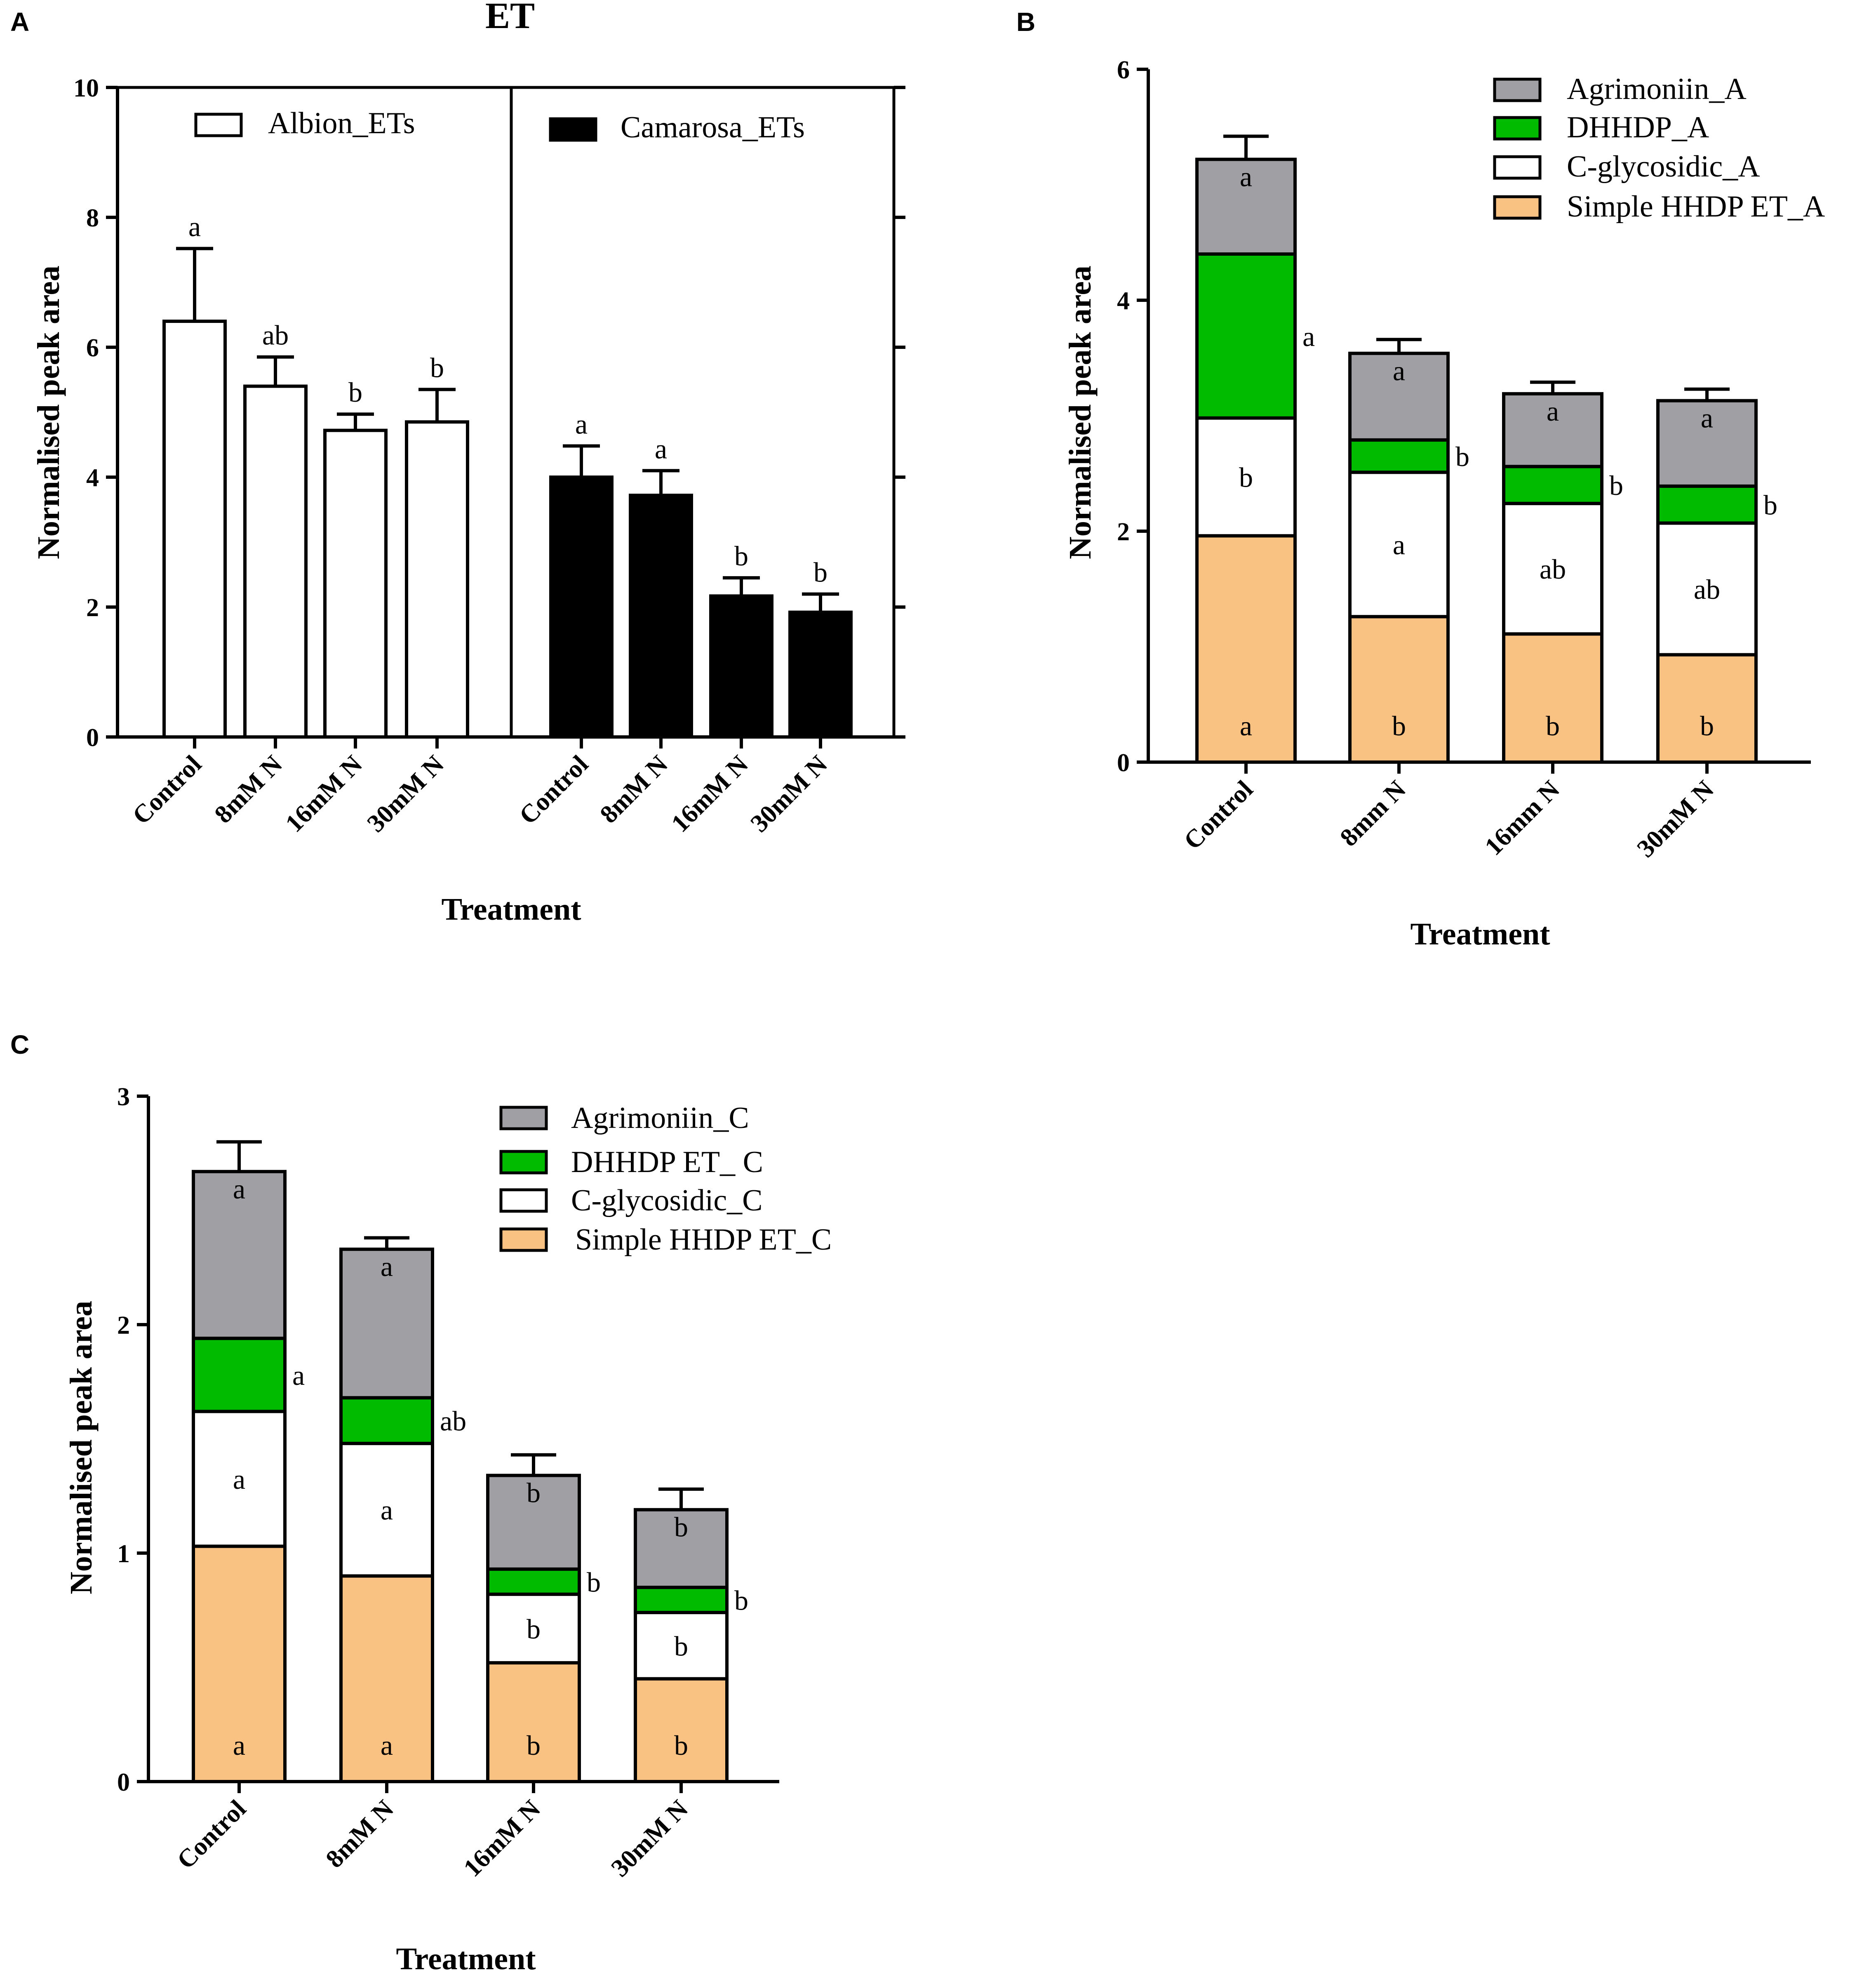  I want to click on segment-simple-hhdp-et-a-16mm-n, so click(1552, 698).